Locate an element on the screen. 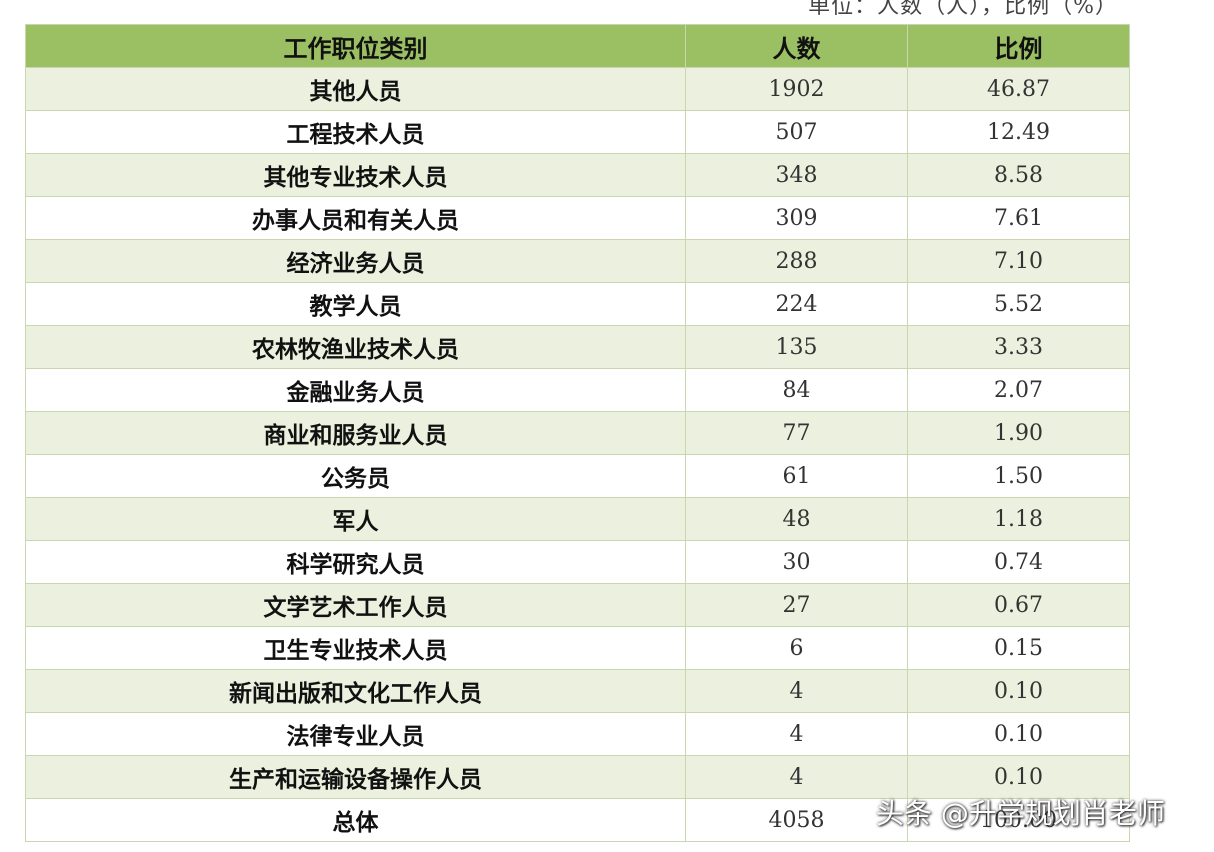 This screenshot has width=1214, height=852. category-cell: 办事人员和有关人员 is located at coordinates (355, 218).